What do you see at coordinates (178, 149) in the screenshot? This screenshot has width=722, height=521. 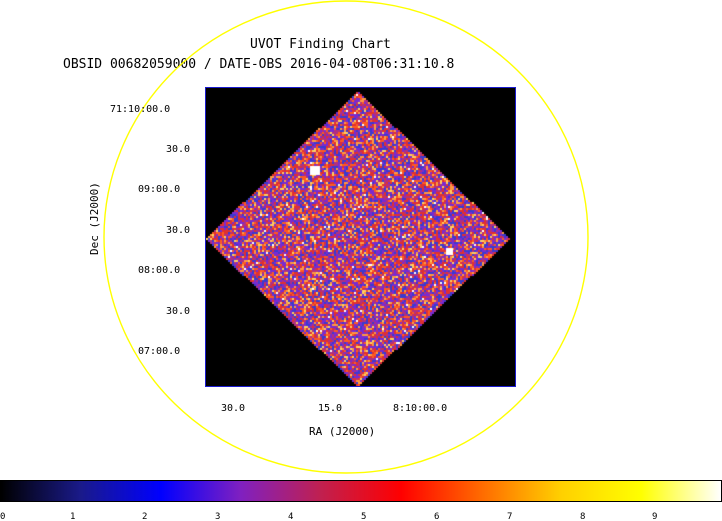 I see `dec-tick-1: 30.0` at bounding box center [178, 149].